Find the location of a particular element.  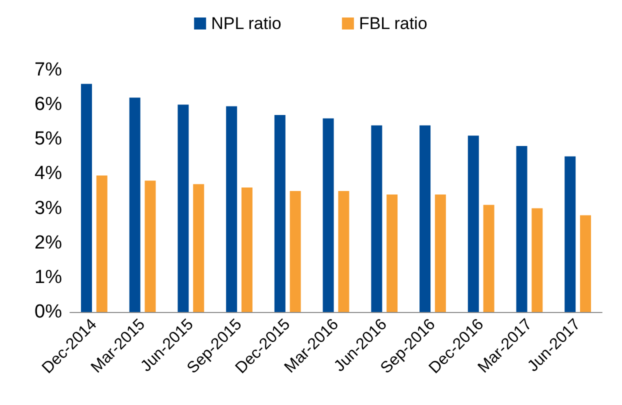

y-tick-label: 1% is located at coordinates (48, 277).